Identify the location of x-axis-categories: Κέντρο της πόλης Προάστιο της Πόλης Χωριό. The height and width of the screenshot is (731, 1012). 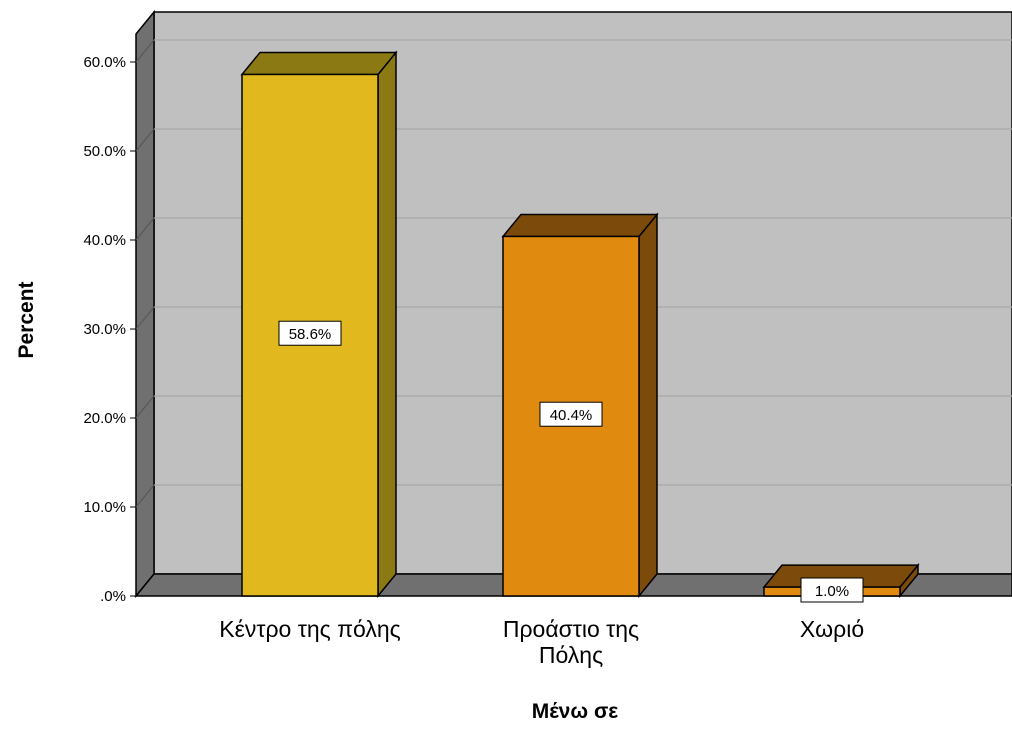
(541, 642).